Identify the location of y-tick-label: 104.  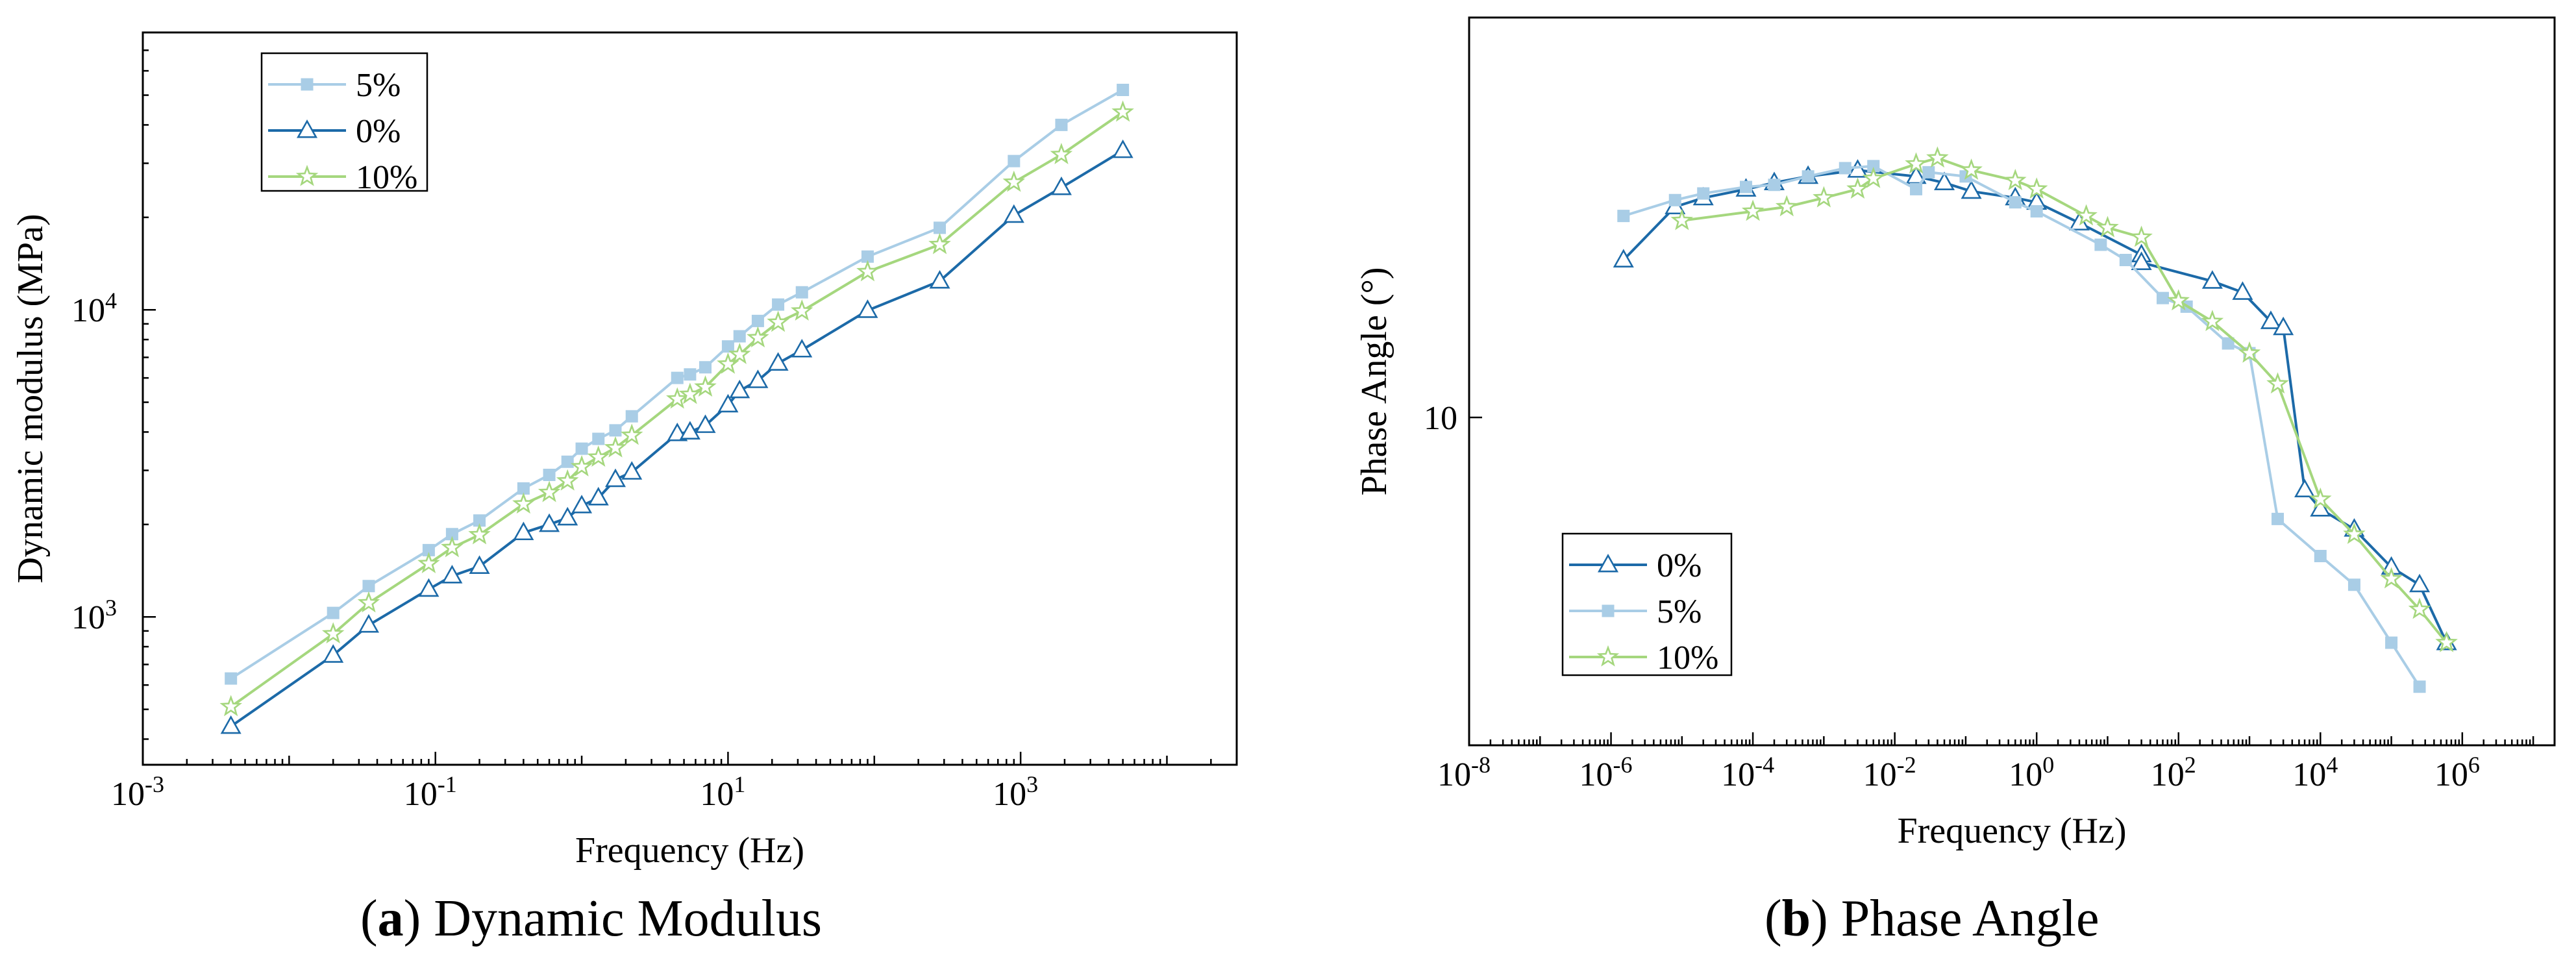
(94, 308).